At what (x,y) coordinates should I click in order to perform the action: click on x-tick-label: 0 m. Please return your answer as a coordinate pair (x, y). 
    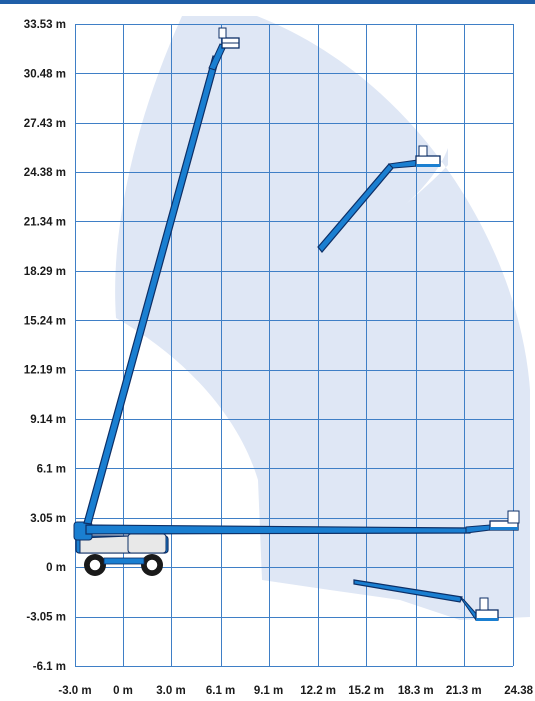
    Looking at the image, I should click on (123, 691).